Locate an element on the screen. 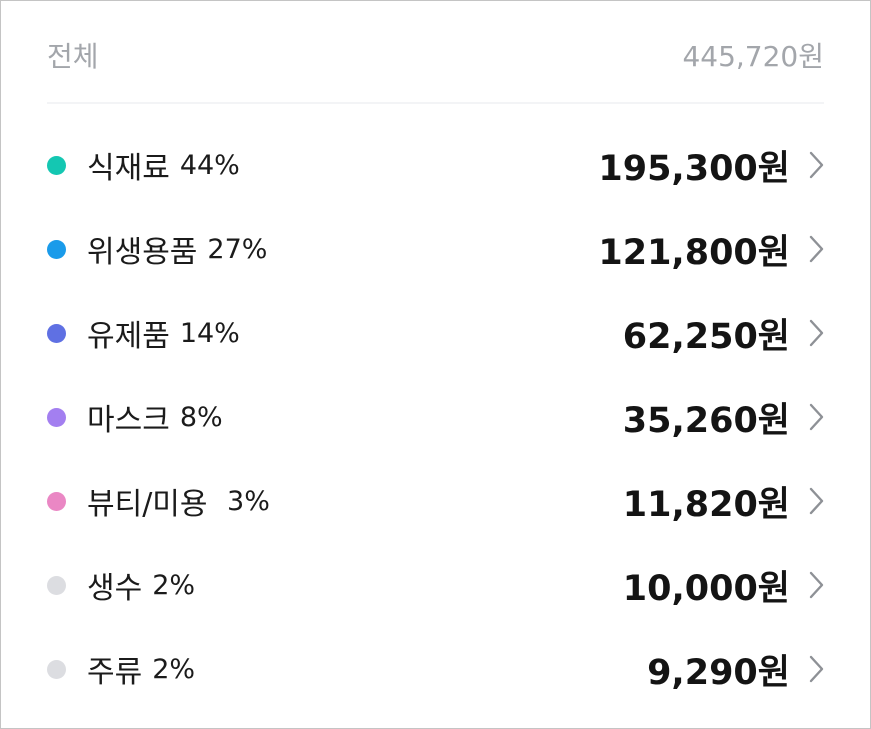  category-row-6: 주류 2% 9,290원 is located at coordinates (436, 669).